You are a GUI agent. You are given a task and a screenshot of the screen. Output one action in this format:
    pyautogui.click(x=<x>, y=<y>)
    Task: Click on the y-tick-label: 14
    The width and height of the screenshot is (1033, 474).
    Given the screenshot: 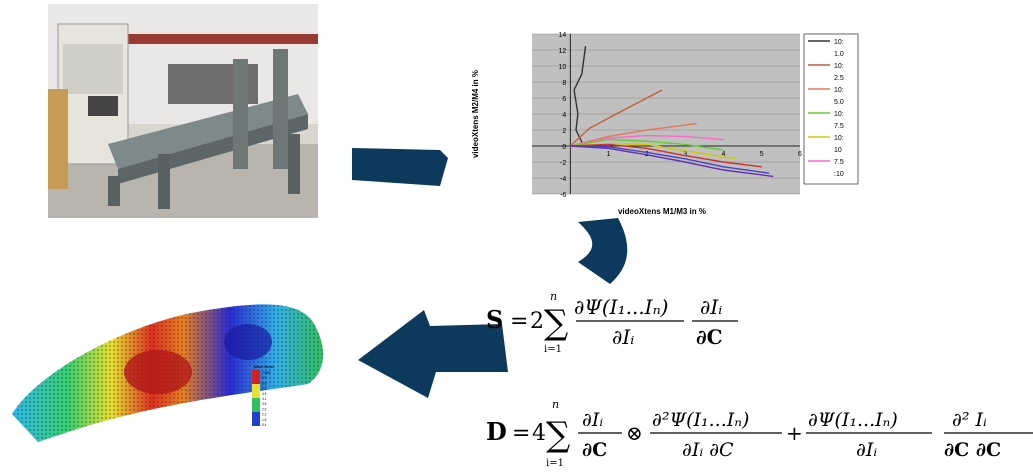 What is the action you would take?
    pyautogui.click(x=562, y=35)
    